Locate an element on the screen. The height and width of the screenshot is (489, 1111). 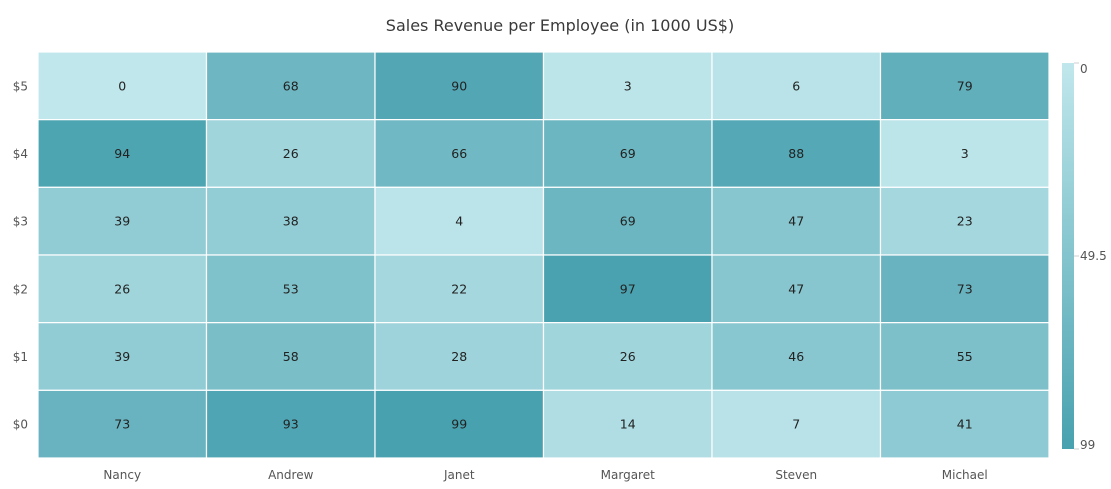
cell-value-label: 79 is located at coordinates (965, 85).